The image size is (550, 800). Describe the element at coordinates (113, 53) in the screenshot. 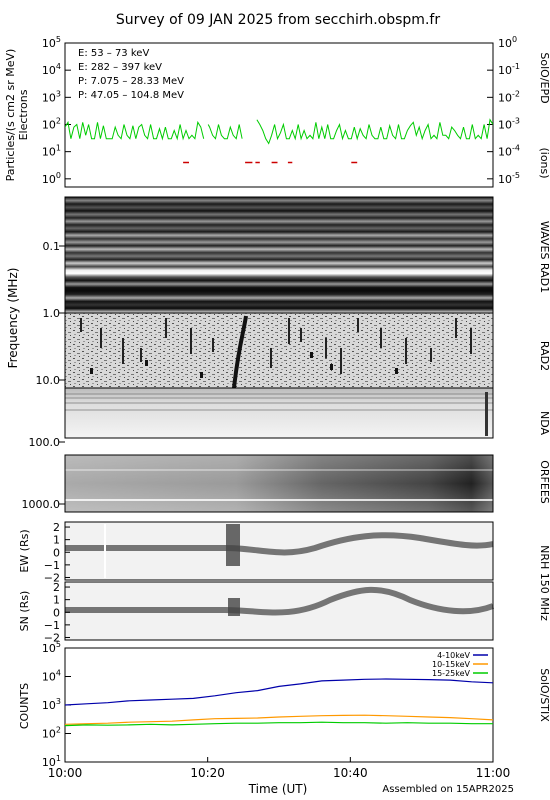

I see `epd-legend-entry: E: 53 – 73 keV` at that location.